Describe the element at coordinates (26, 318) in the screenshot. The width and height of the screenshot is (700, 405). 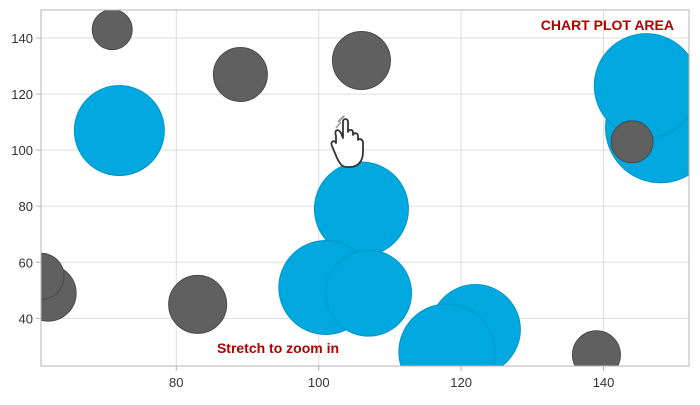
I see `y-tick-label: 40` at that location.